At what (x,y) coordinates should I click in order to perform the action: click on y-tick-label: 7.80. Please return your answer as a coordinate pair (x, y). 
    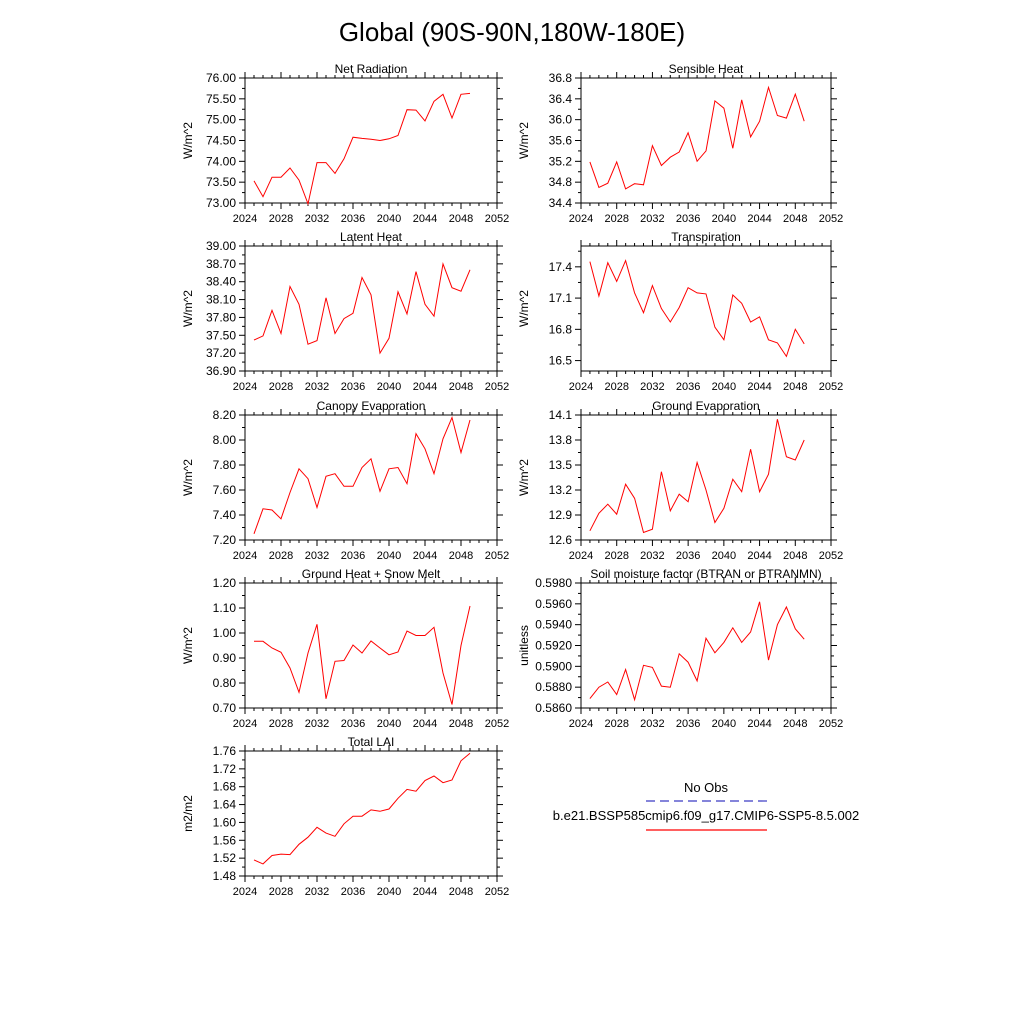
    Looking at the image, I should click on (225, 465).